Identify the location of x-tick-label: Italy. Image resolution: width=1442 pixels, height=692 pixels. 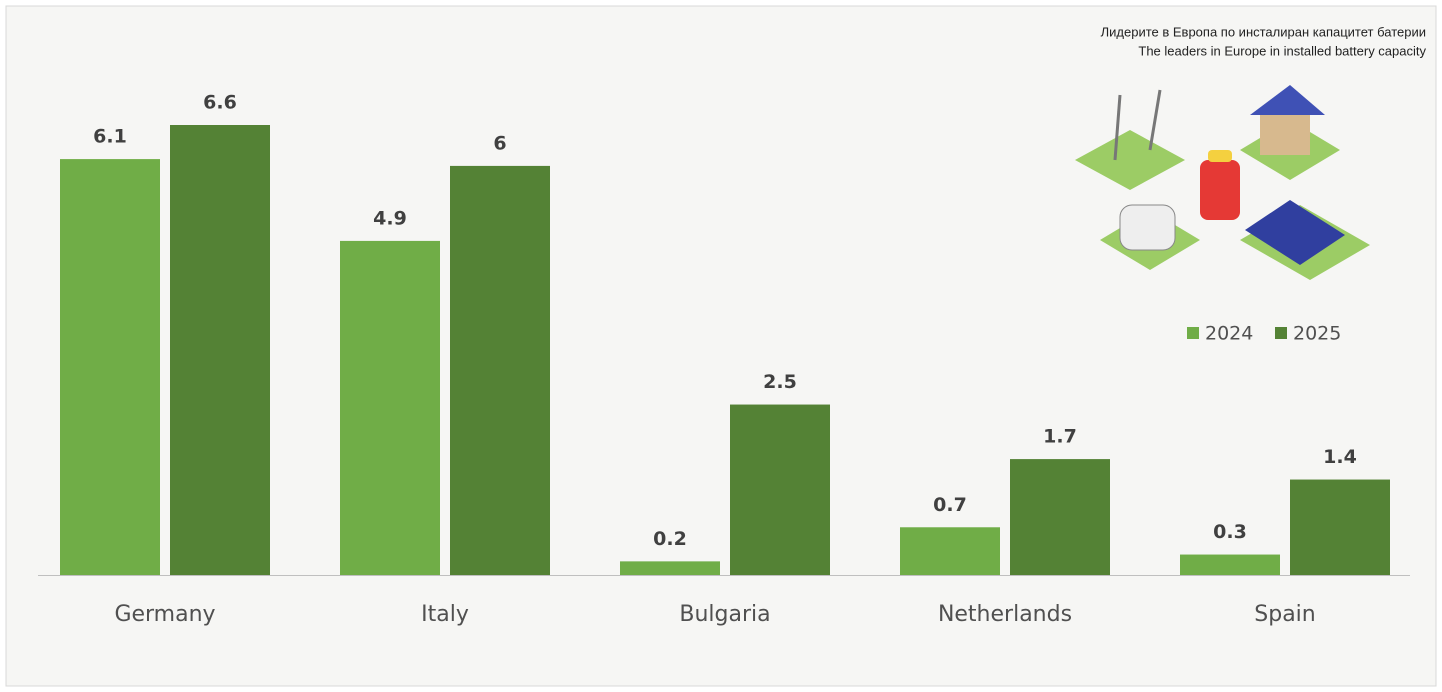
(445, 614).